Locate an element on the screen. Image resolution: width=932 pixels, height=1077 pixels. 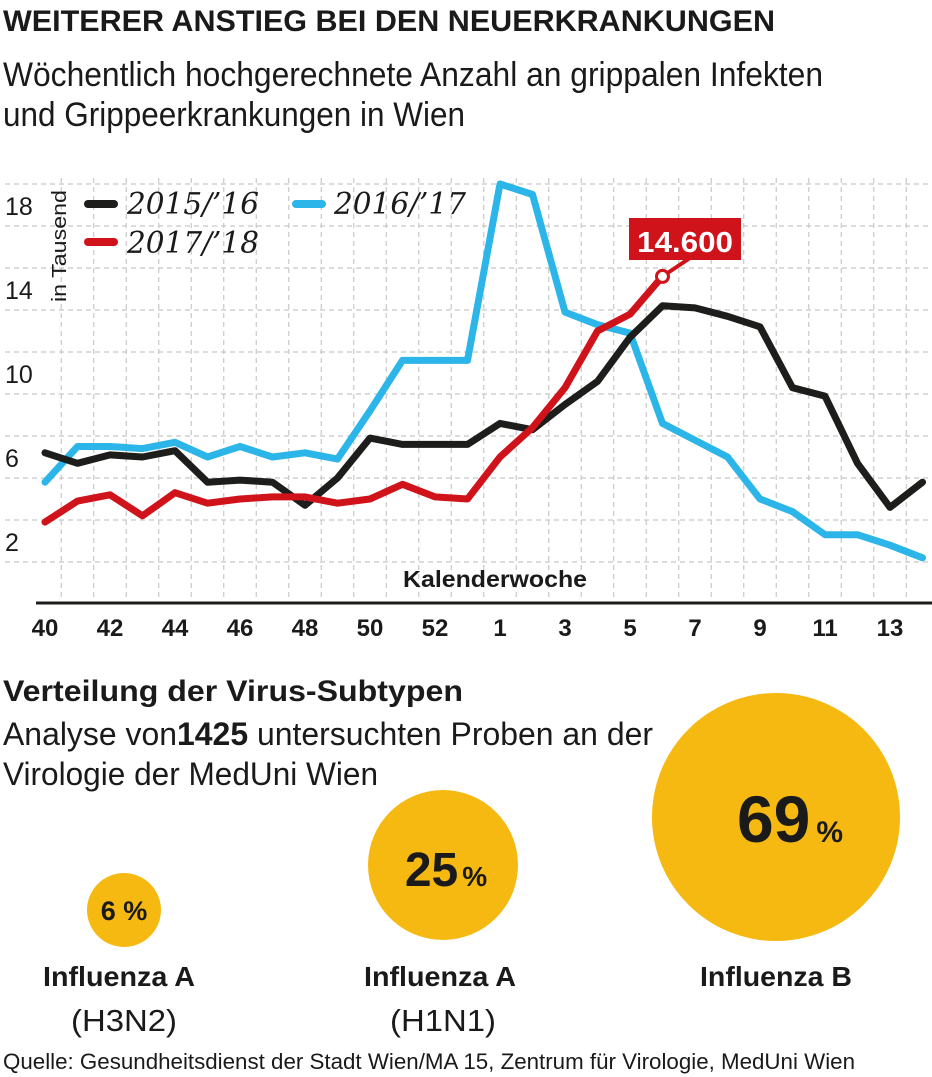
subtypes-subtitle-line2: Virologie der MedUni Wien is located at coordinates (190, 774).